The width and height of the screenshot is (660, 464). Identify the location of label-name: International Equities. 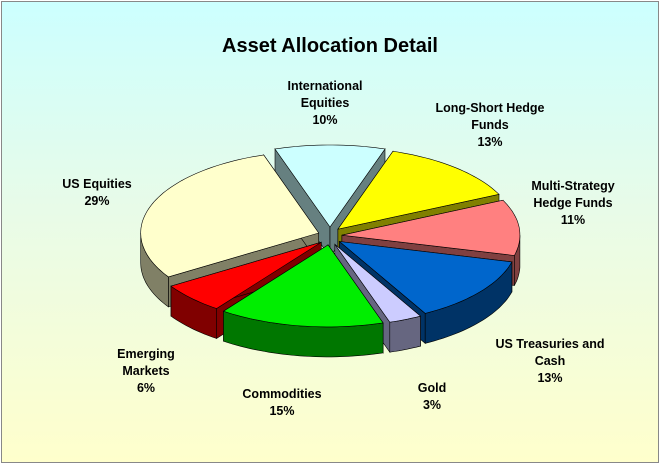
(325, 94).